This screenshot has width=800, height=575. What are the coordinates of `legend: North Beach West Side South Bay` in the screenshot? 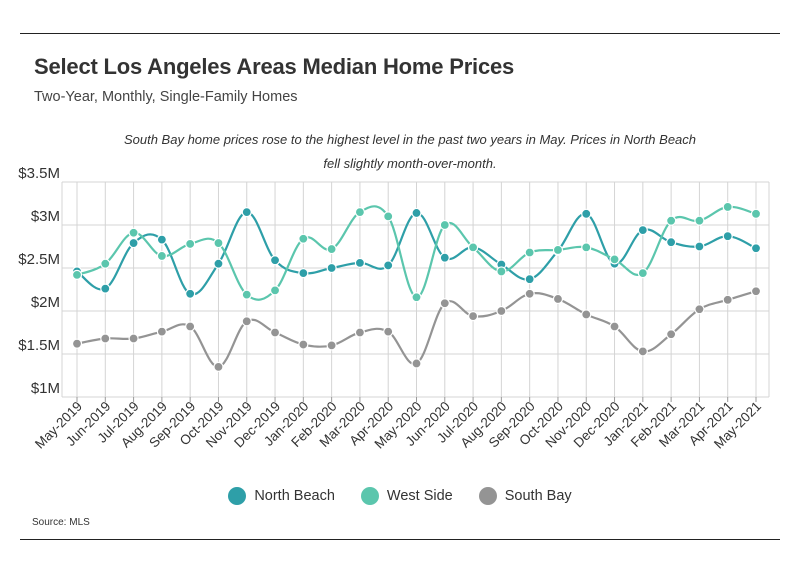 It's located at (400, 496).